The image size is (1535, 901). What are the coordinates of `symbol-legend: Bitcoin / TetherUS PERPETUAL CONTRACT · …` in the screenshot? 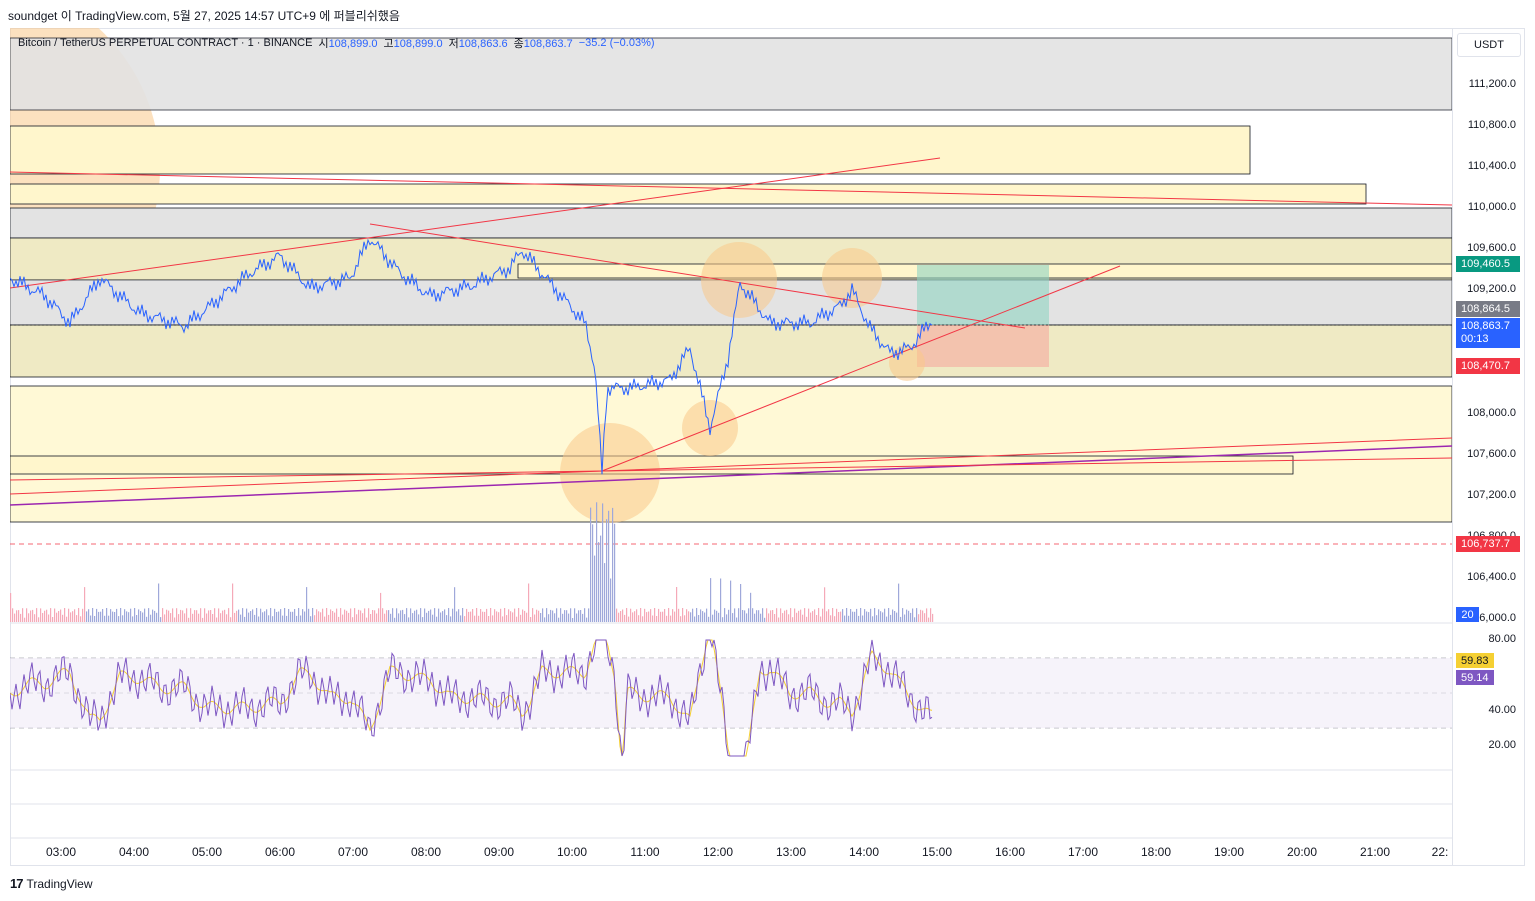 It's located at (336, 43).